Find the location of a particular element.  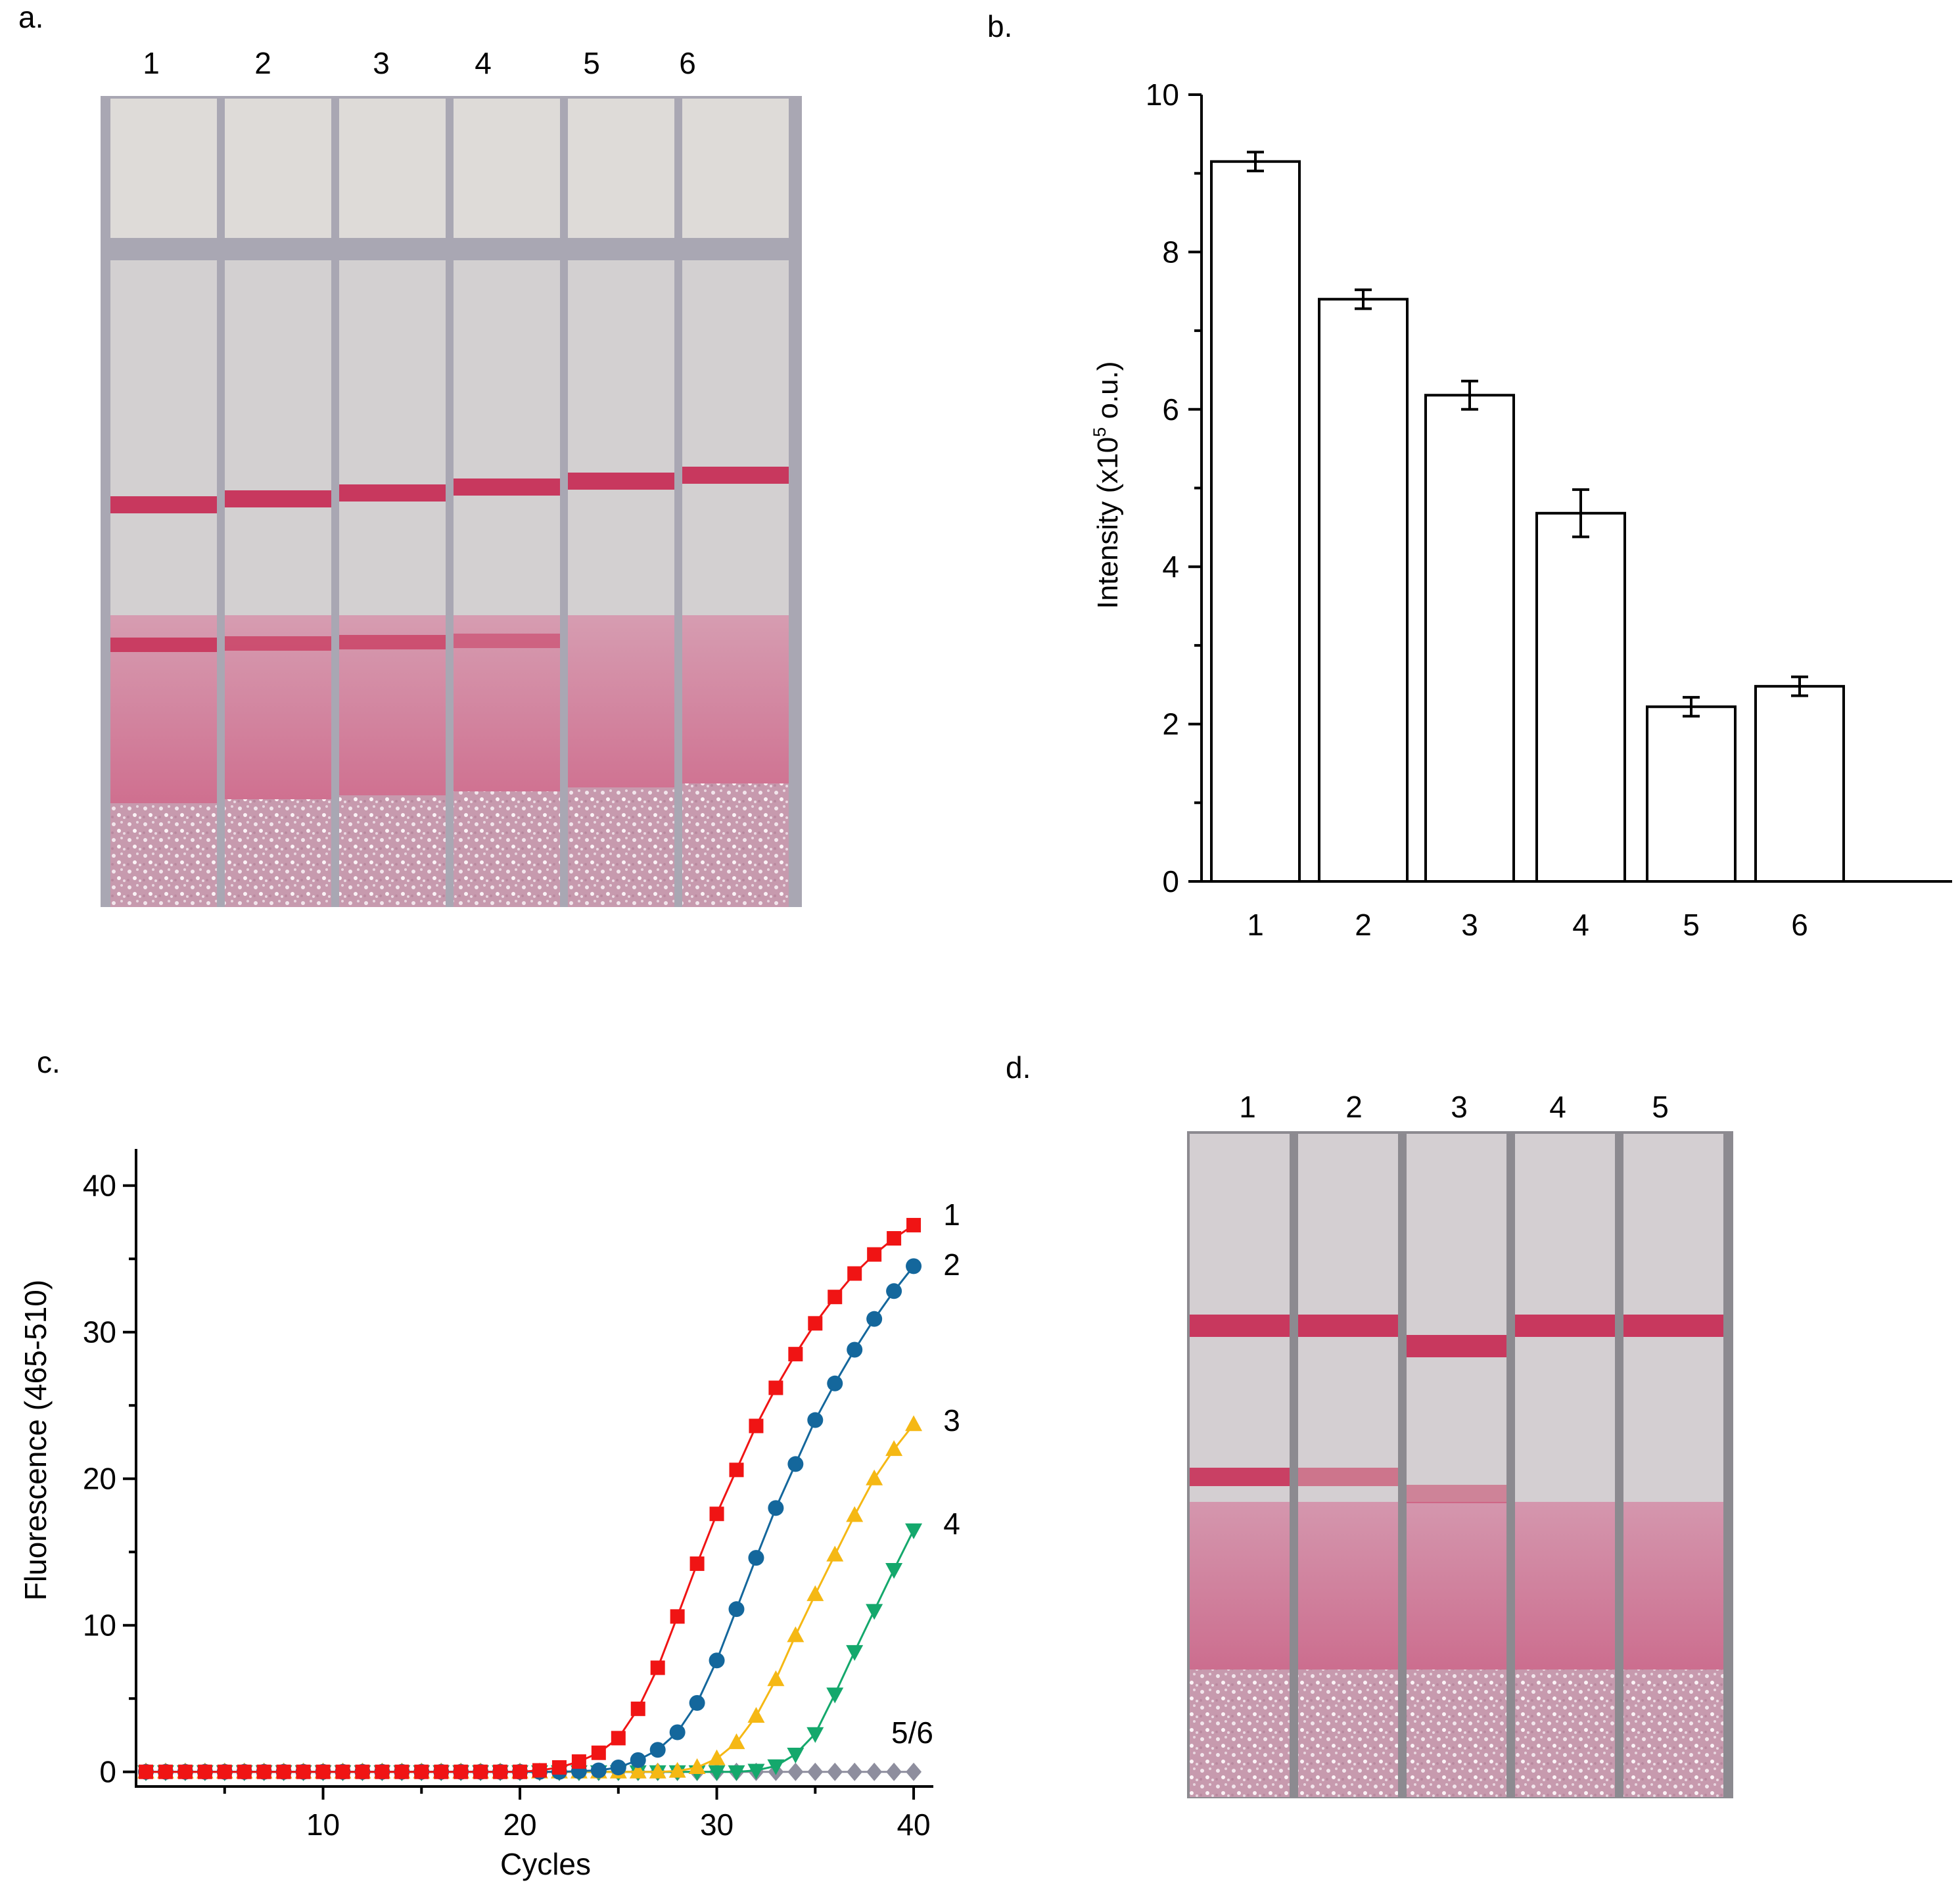

panel-d-lane-label: 3 is located at coordinates (1460, 1107).